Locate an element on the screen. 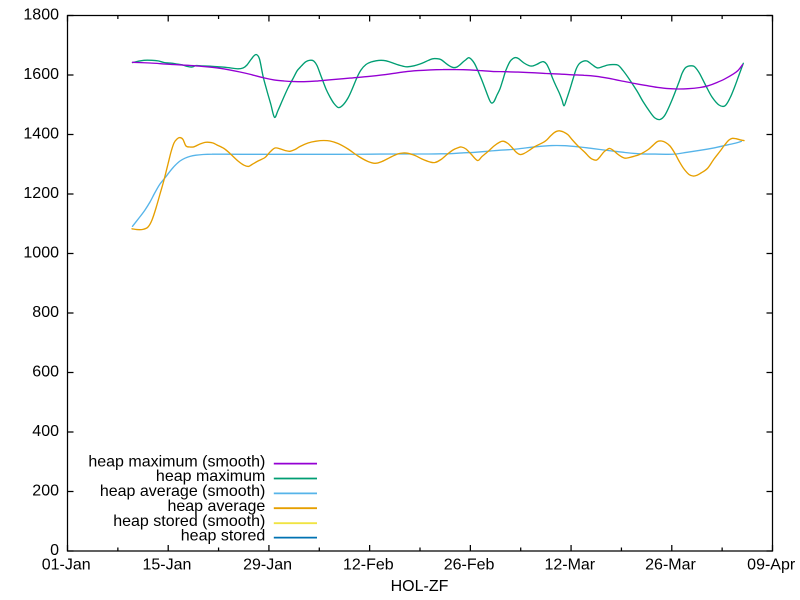 Image resolution: width=800 pixels, height=600 pixels. svg-text: 29-Jan is located at coordinates (267, 564).